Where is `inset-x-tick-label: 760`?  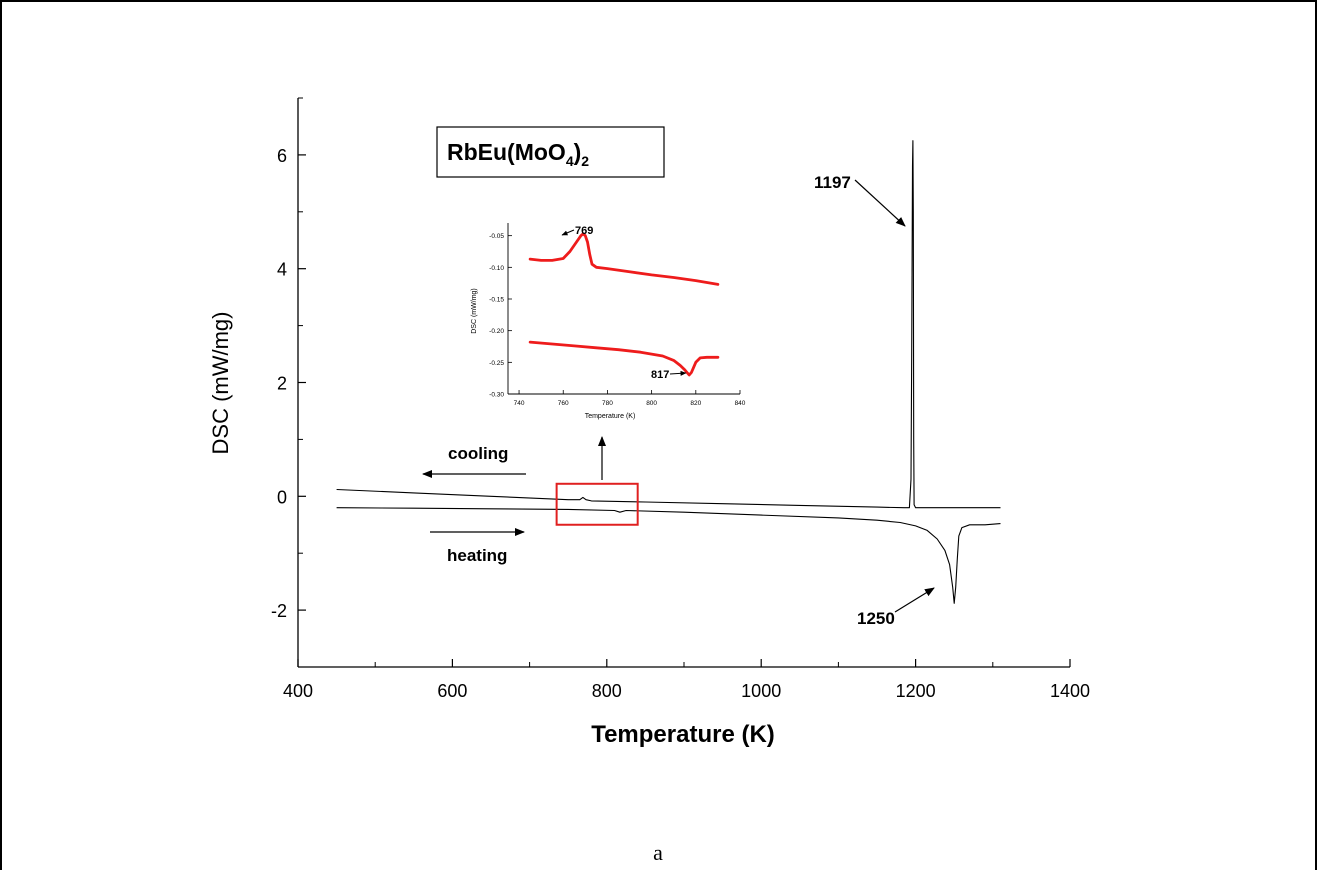
inset-x-tick-label: 760 is located at coordinates (563, 403).